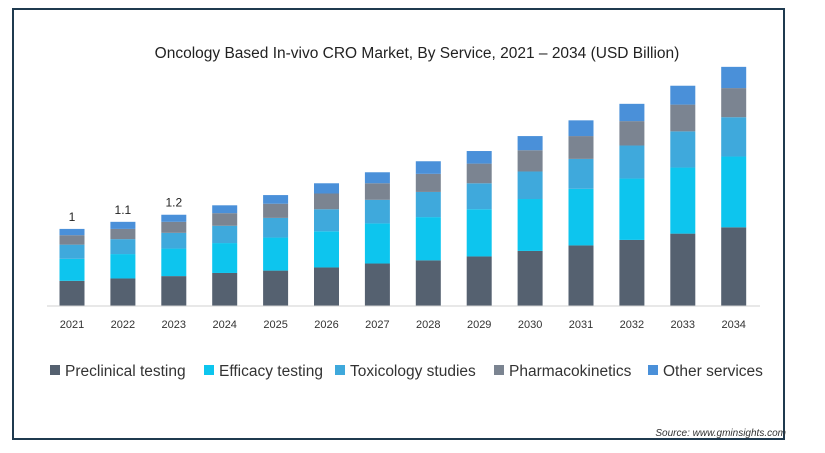  Describe the element at coordinates (72, 217) in the screenshot. I see `data-label: 1` at that location.